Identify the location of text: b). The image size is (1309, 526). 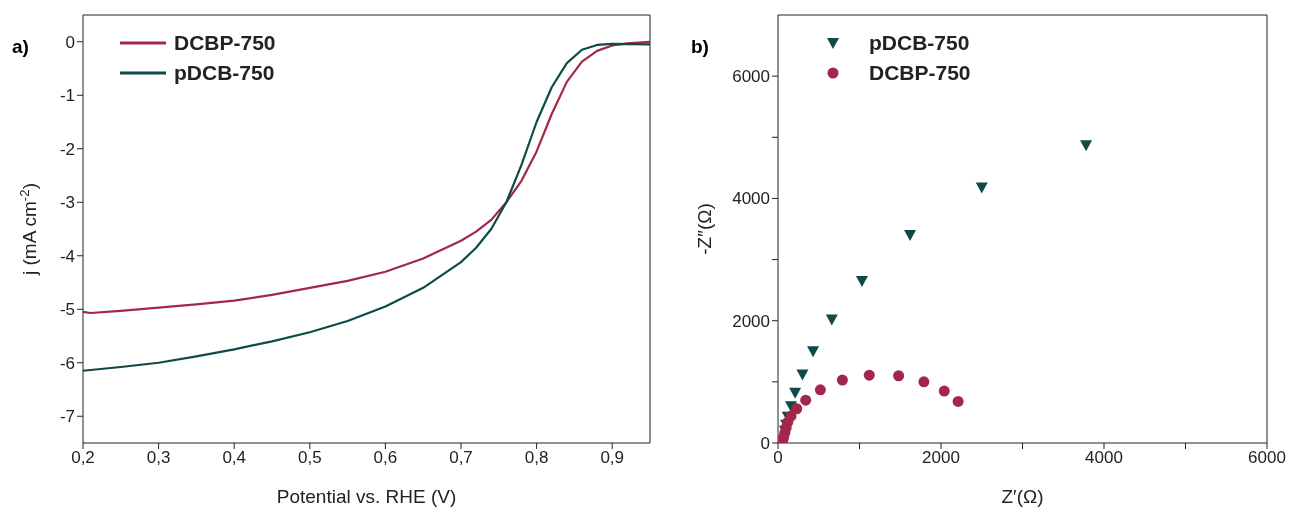
(700, 47).